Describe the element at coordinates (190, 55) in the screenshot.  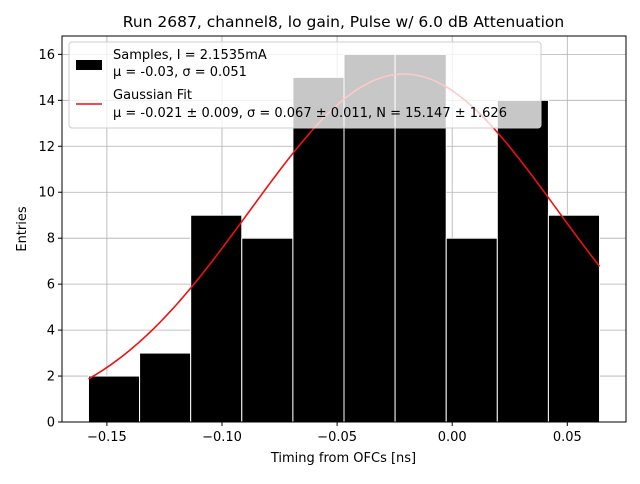
I see `legend-samples-label: Samples, I = 2.1535mA` at that location.